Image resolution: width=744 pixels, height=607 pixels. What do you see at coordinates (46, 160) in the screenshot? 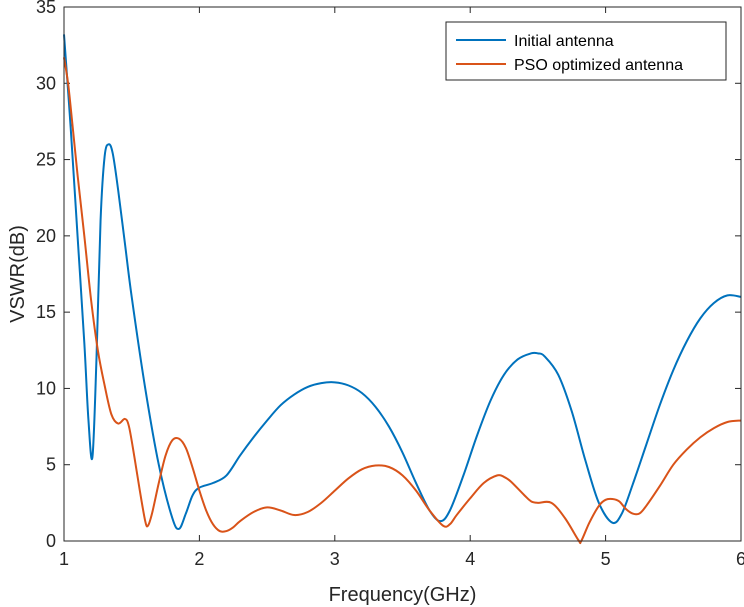
I see `y-tick-label: 25` at bounding box center [46, 160].